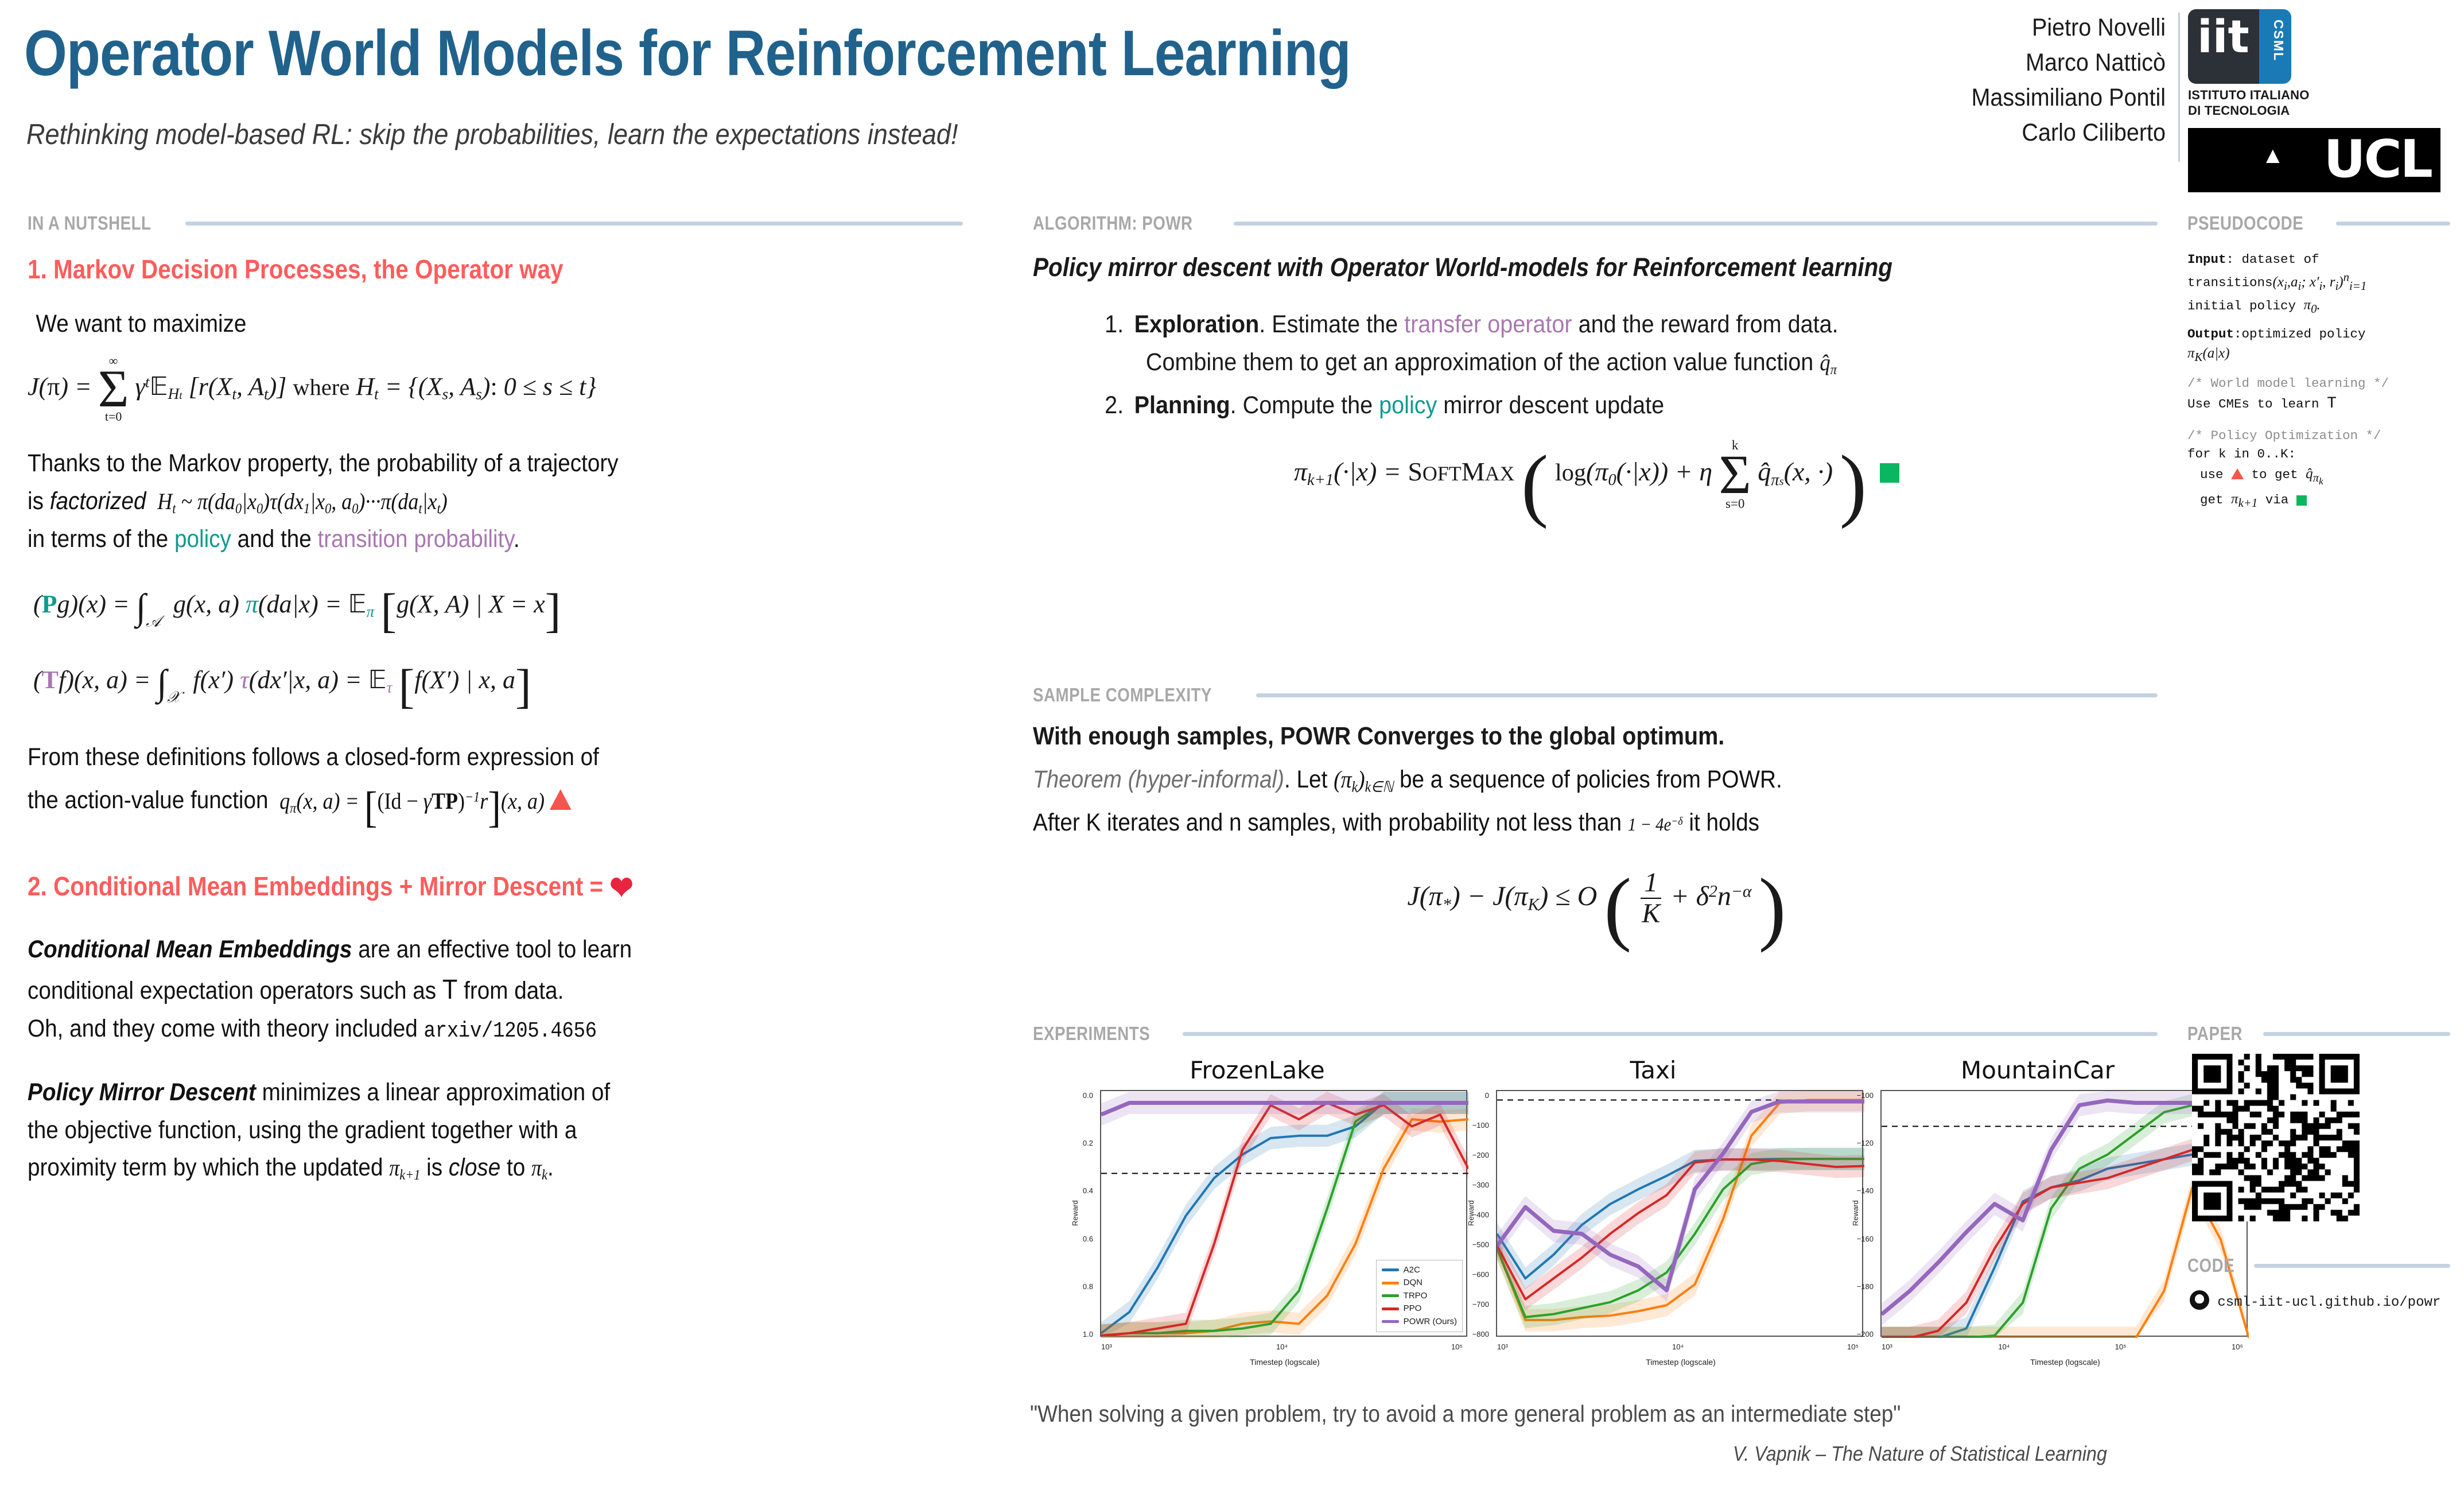 The height and width of the screenshot is (1490, 2464). I want to click on pseudo-input-text: : dataset of, so click(2272, 259).